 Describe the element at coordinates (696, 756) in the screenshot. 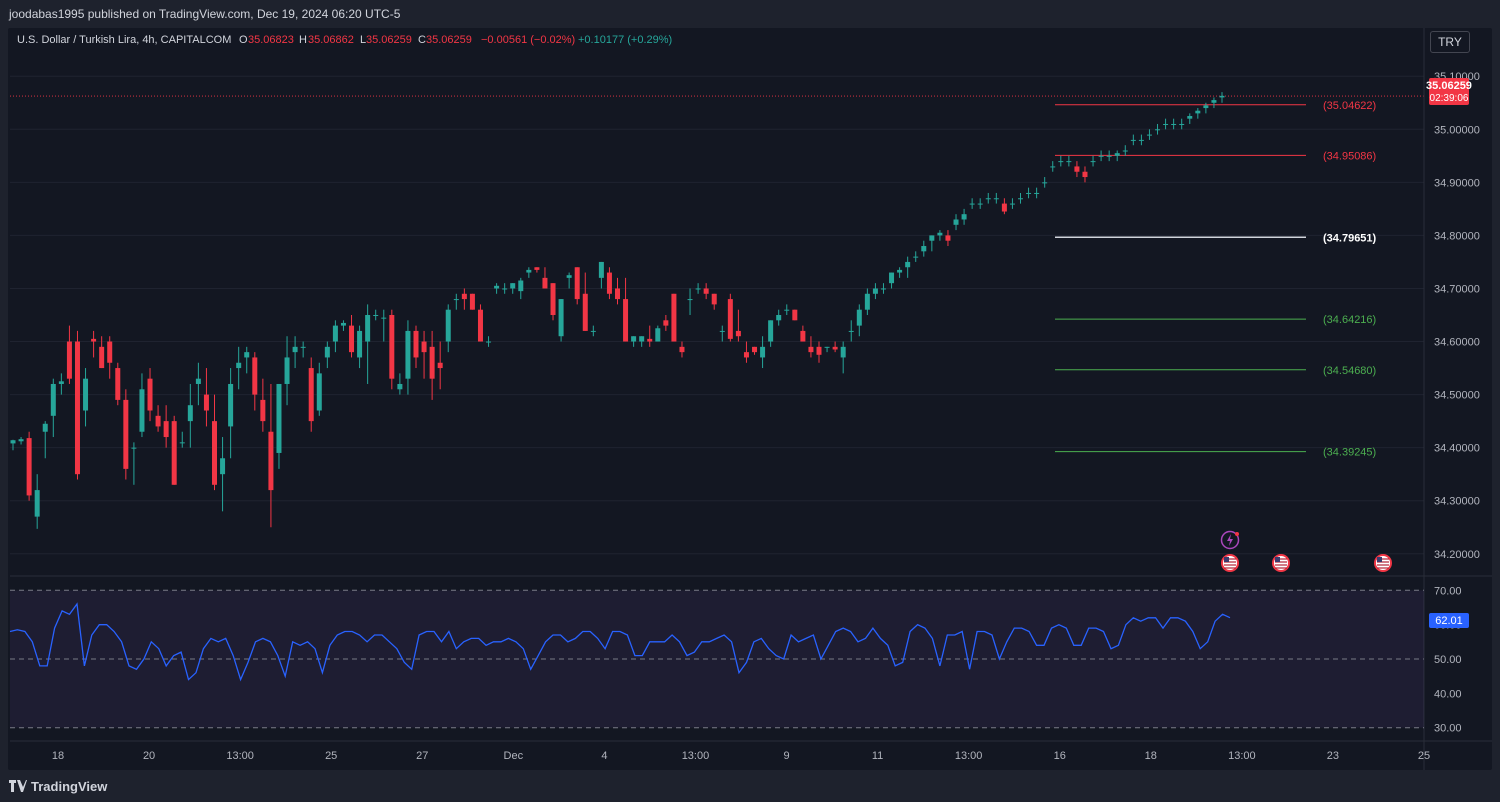

I see `time-tick-label: 13:00` at that location.